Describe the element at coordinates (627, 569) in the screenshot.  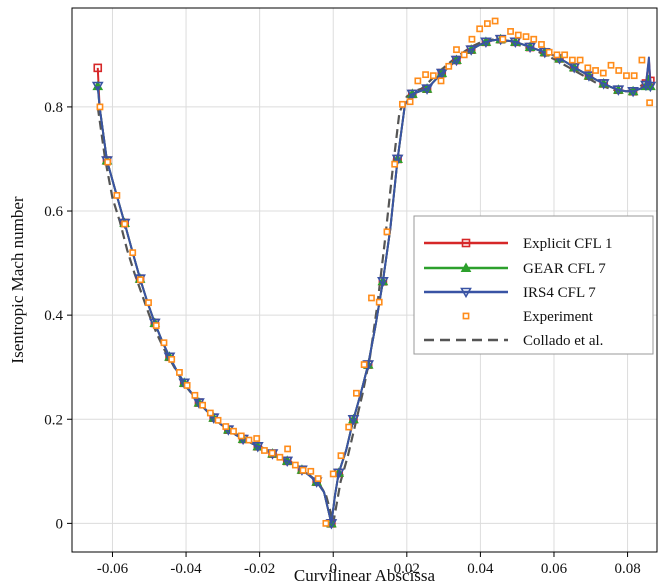
I see `x-tick-label: 0.08` at that location.